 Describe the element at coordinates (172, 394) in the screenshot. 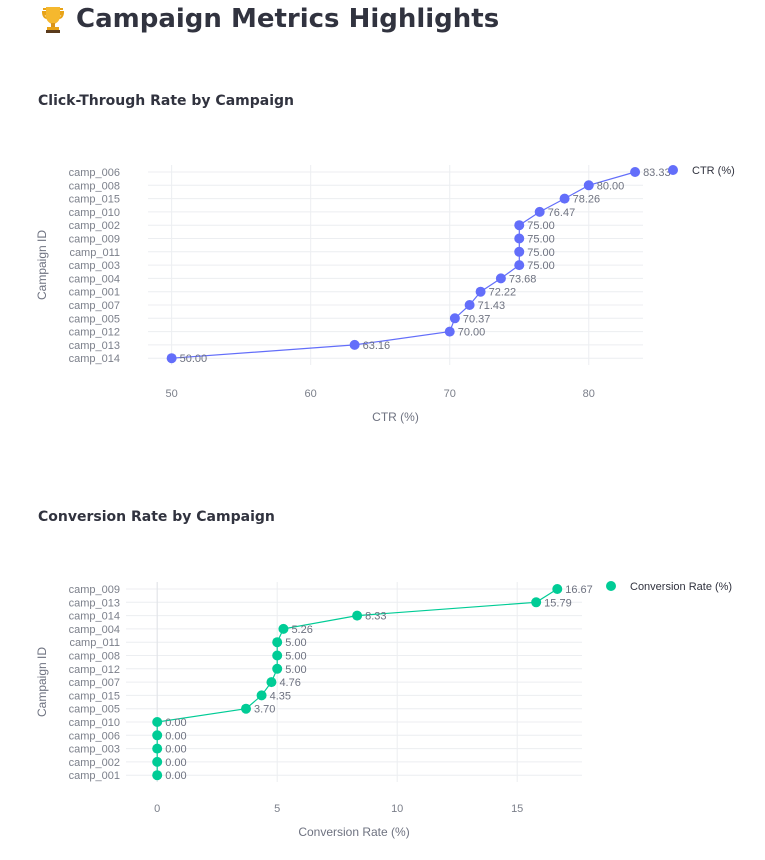

I see `x-tick-label: 50` at that location.